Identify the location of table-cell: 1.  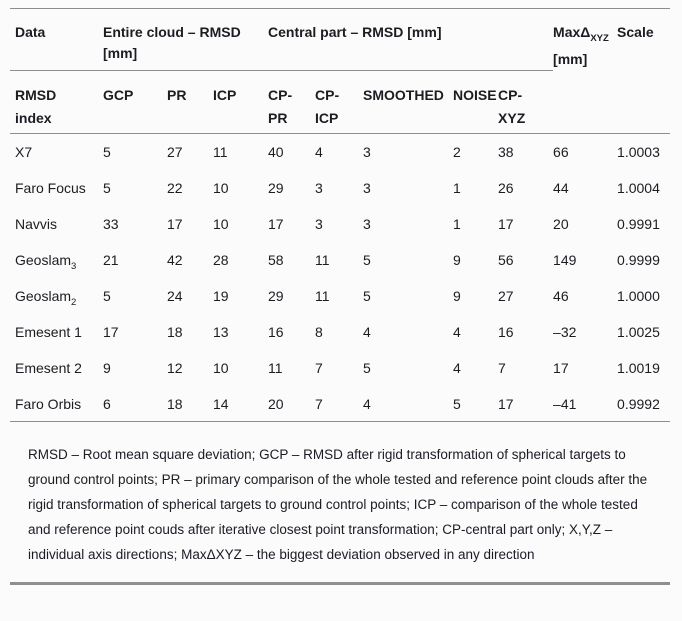
(457, 223).